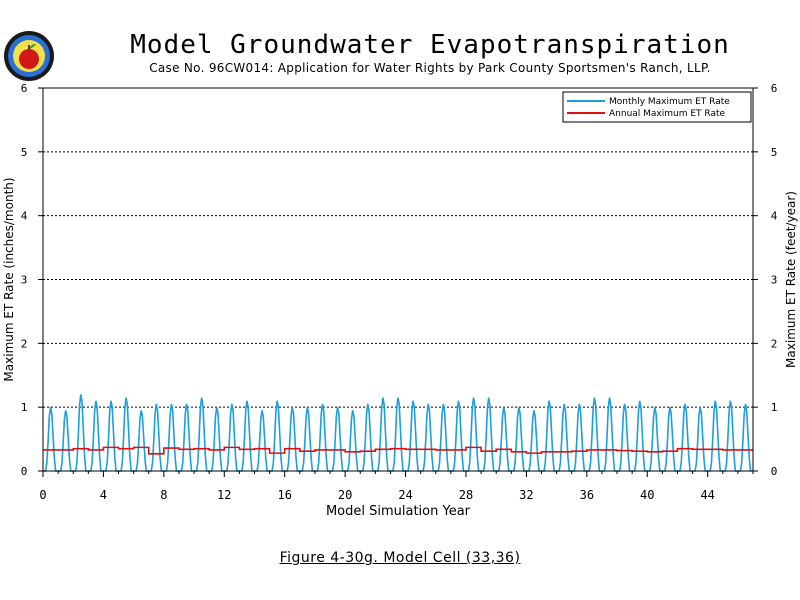  I want to click on monthly-et-line, so click(397, 433).